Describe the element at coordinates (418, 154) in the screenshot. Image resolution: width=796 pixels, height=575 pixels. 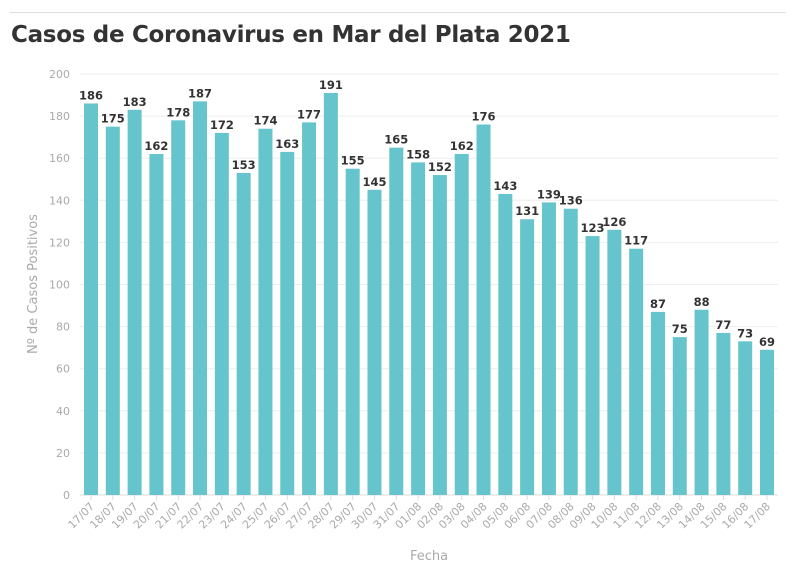
I see `data-label: 158` at that location.